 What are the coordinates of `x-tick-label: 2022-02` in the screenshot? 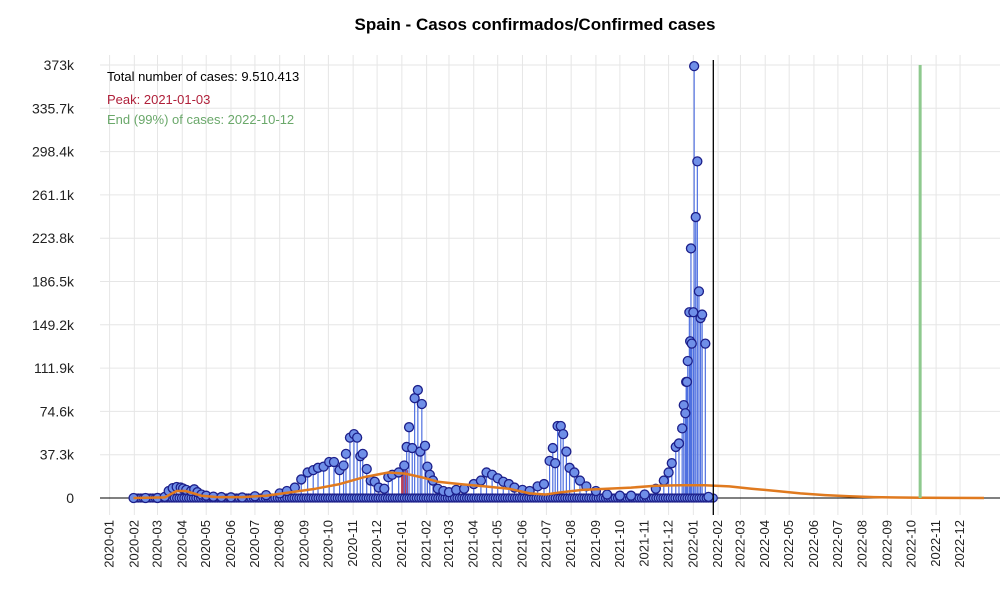 It's located at (717, 544).